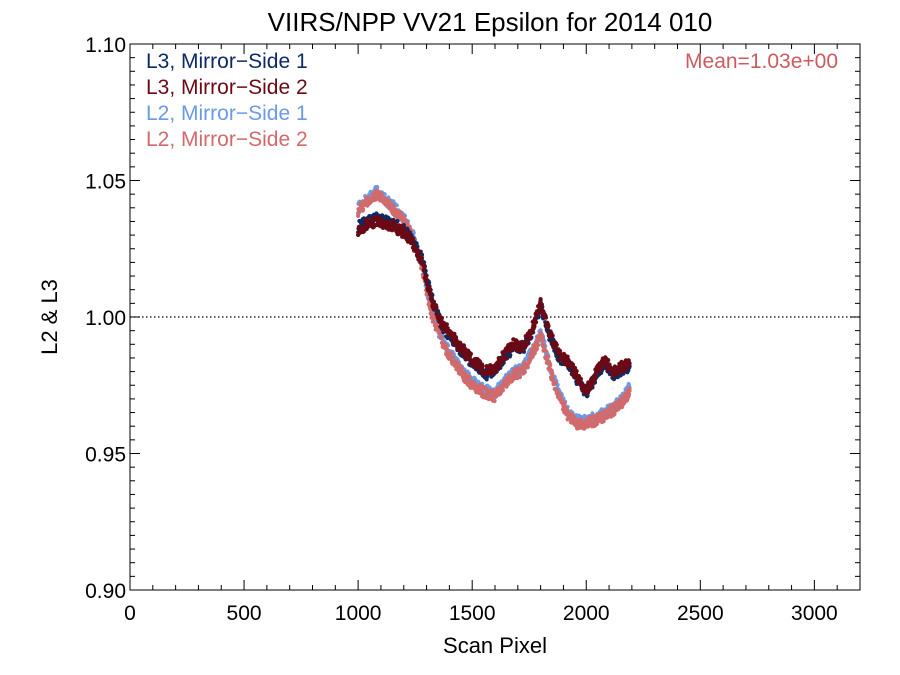 This screenshot has height=675, width=900. What do you see at coordinates (49, 317) in the screenshot?
I see `y-axis-label: L2 & L3` at bounding box center [49, 317].